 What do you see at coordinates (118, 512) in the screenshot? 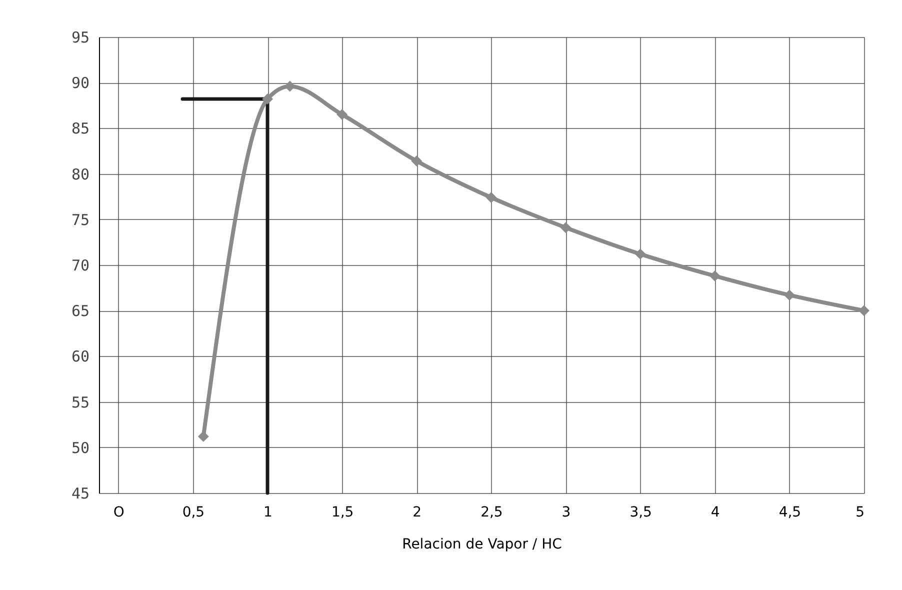
I see `x-tick-label: O` at bounding box center [118, 512].